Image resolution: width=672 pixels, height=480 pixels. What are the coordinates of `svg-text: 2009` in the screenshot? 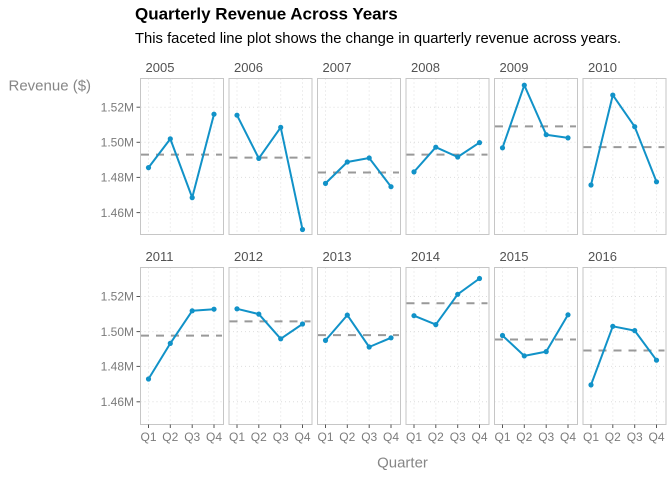 It's located at (514, 67).